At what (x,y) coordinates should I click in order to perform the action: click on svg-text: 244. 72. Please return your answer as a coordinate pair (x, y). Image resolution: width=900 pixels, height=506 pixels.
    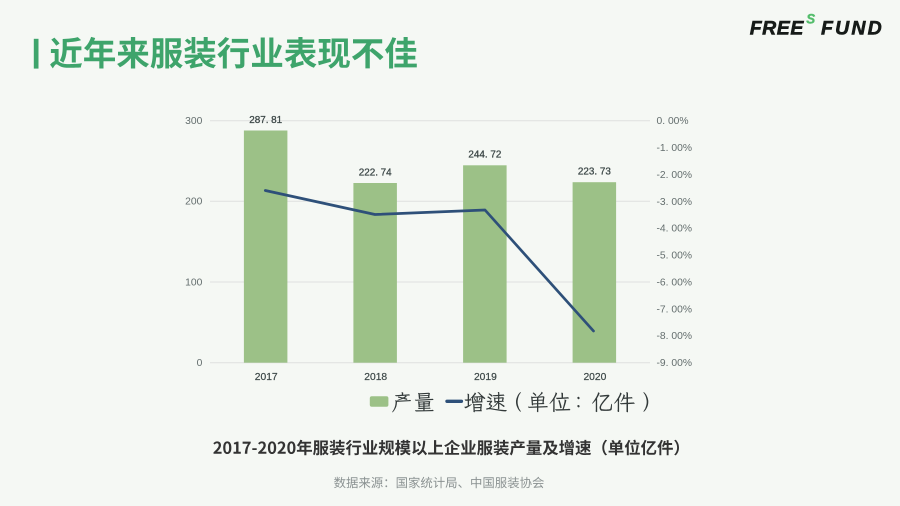
    Looking at the image, I should click on (484, 155).